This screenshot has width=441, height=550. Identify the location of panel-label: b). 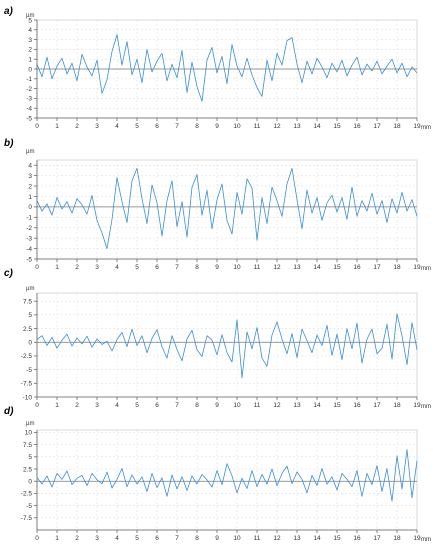
(9, 143).